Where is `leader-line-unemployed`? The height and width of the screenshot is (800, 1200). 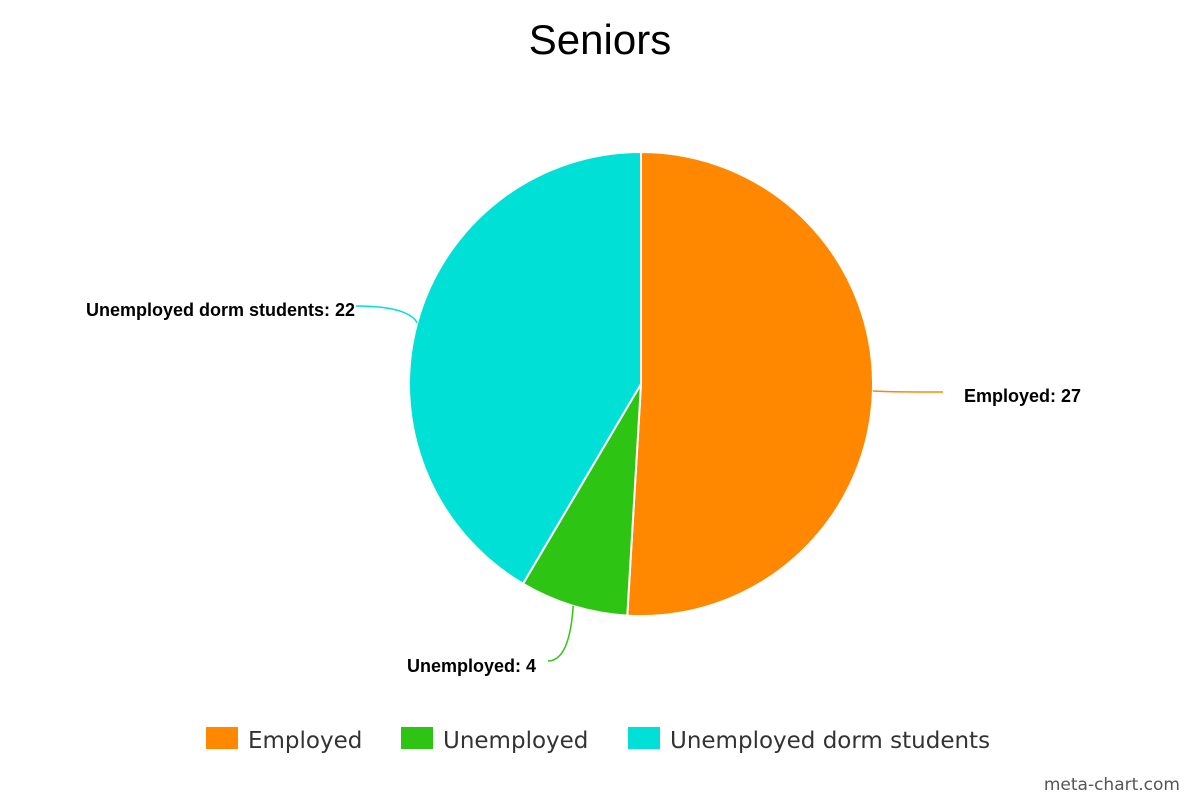
leader-line-unemployed is located at coordinates (560, 633).